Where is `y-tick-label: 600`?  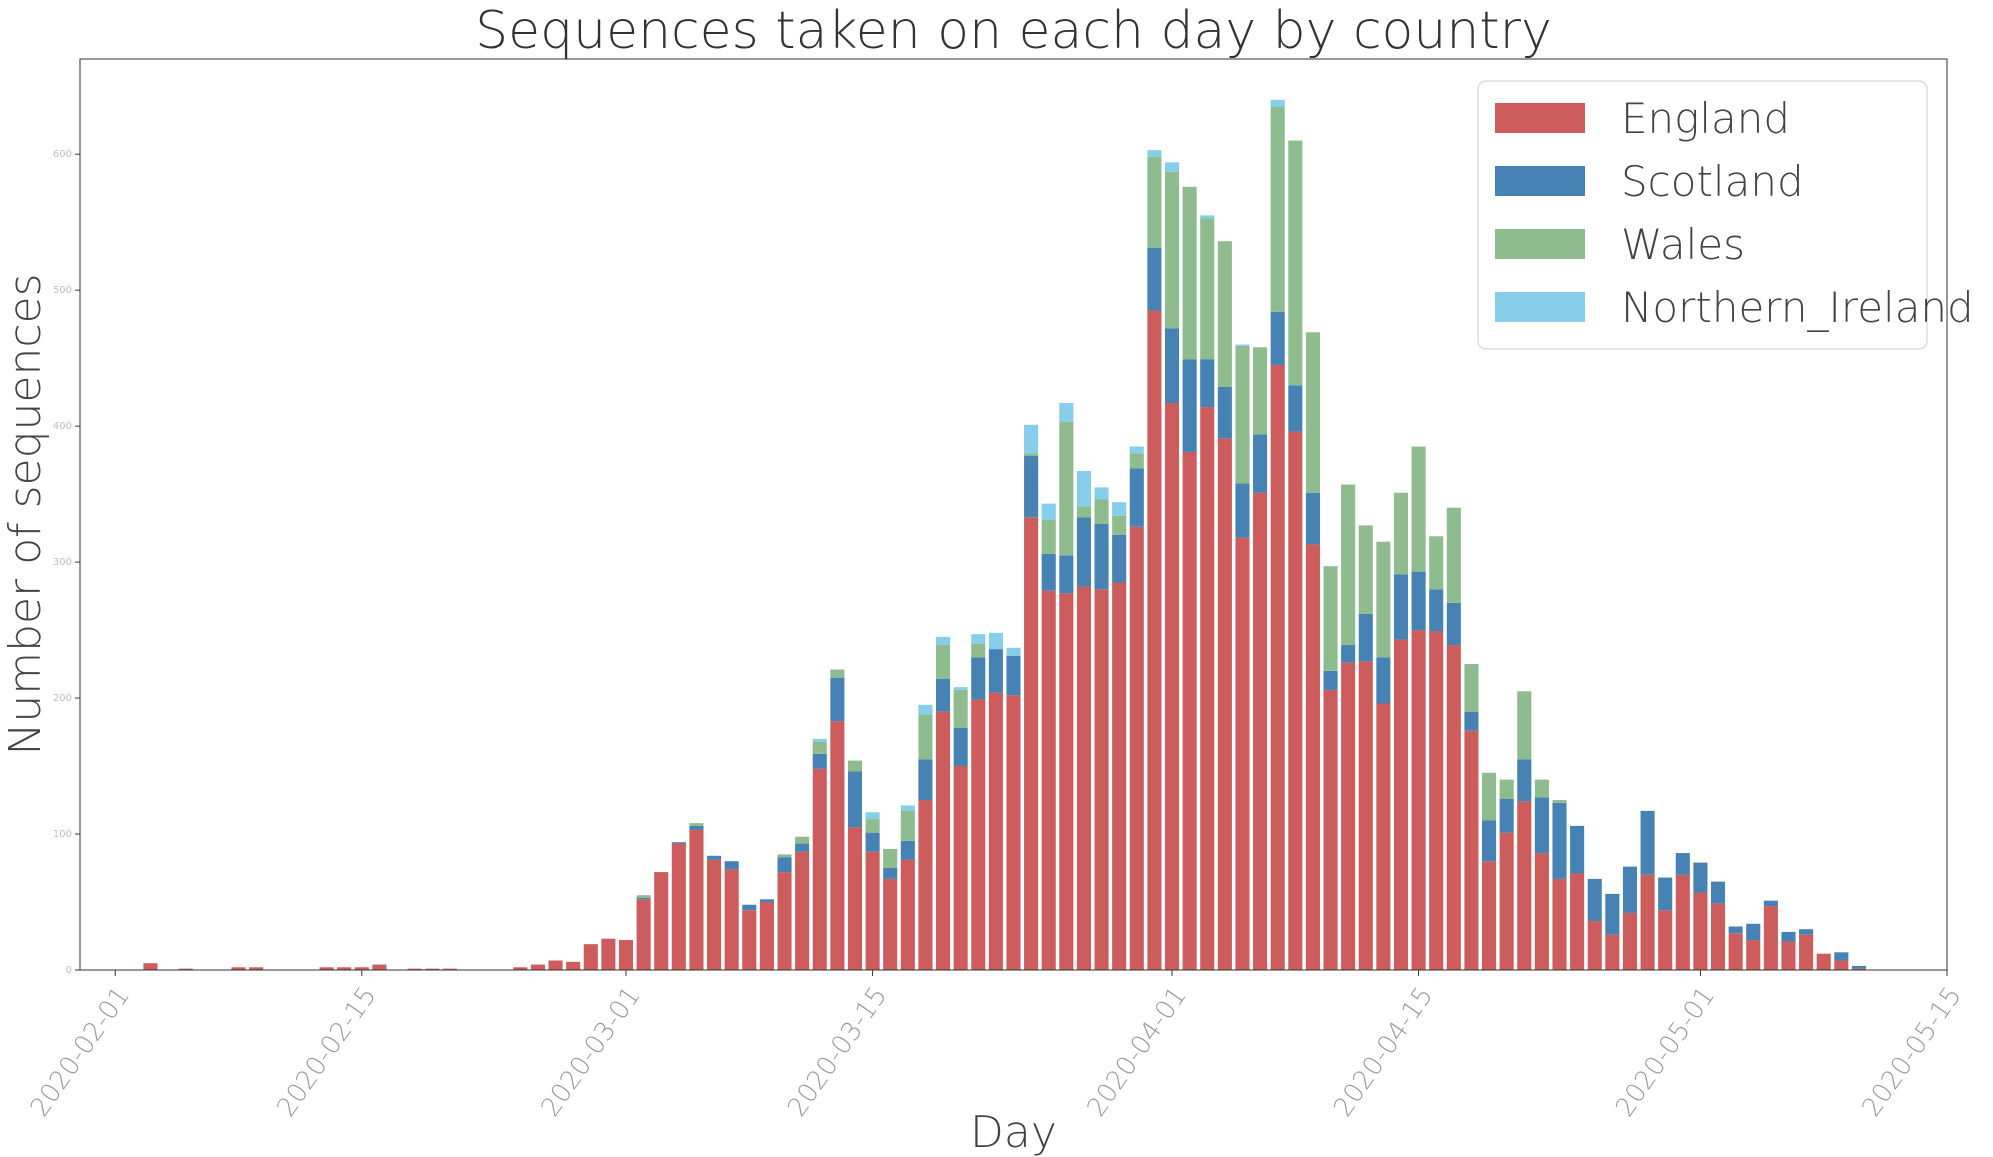 y-tick-label: 600 is located at coordinates (62, 154).